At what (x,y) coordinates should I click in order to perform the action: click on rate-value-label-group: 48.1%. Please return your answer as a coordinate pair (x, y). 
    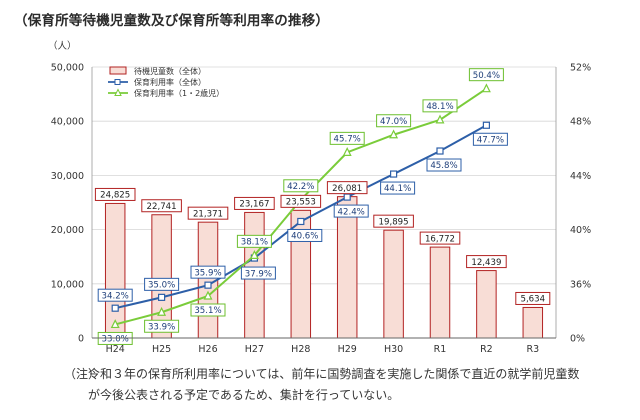
    Looking at the image, I should click on (440, 106).